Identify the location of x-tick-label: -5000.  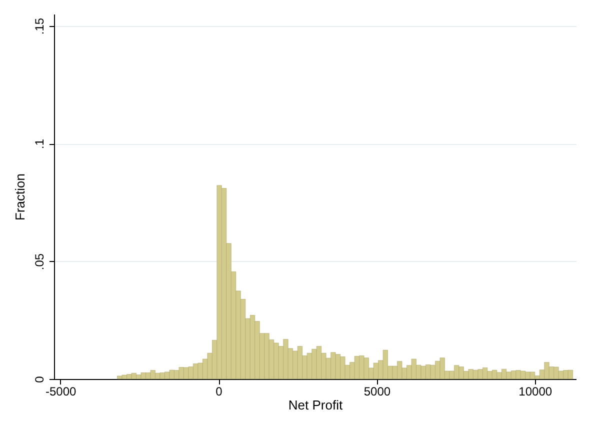
(60, 391).